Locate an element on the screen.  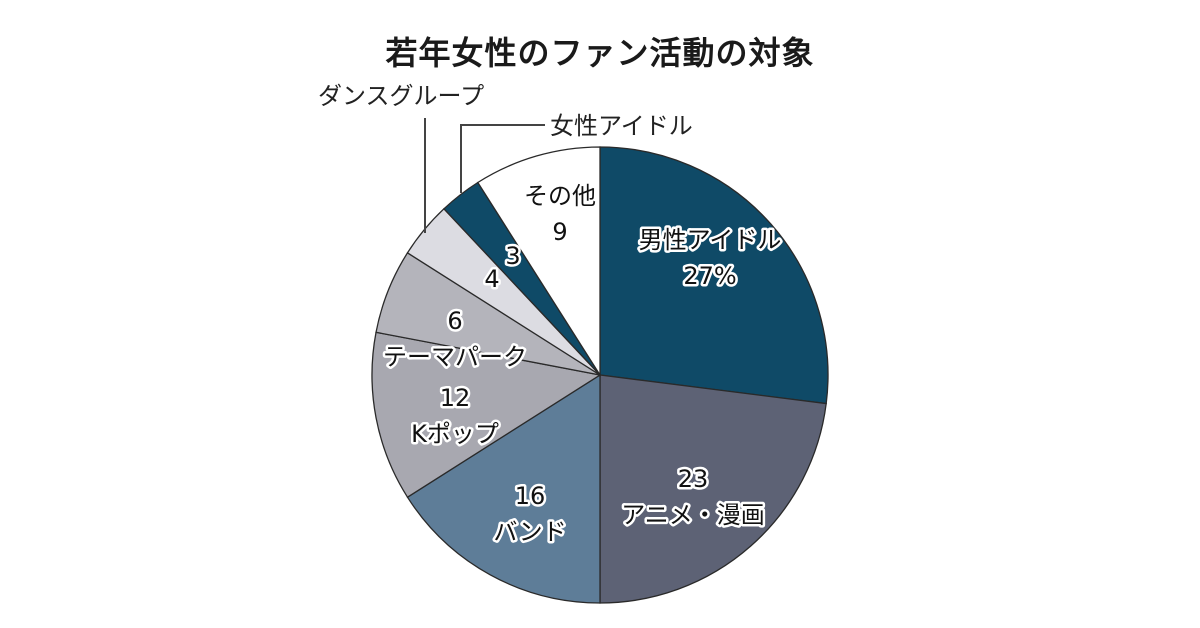
slice-value: 3 is located at coordinates (512, 256).